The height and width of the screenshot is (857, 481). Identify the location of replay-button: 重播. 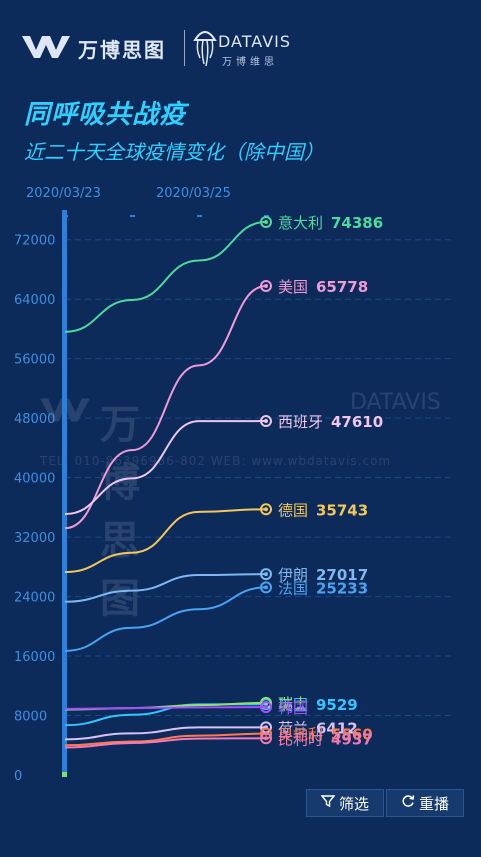
(425, 803).